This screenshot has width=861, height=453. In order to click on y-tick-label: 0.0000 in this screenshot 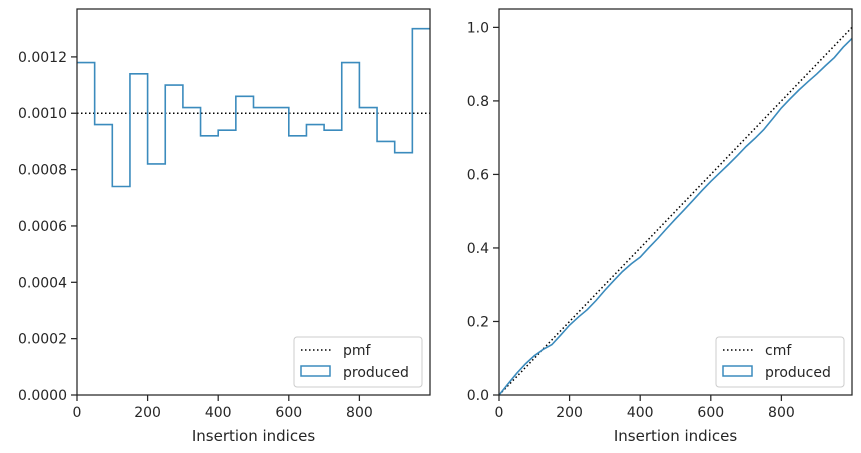, I will do `click(42, 396)`.